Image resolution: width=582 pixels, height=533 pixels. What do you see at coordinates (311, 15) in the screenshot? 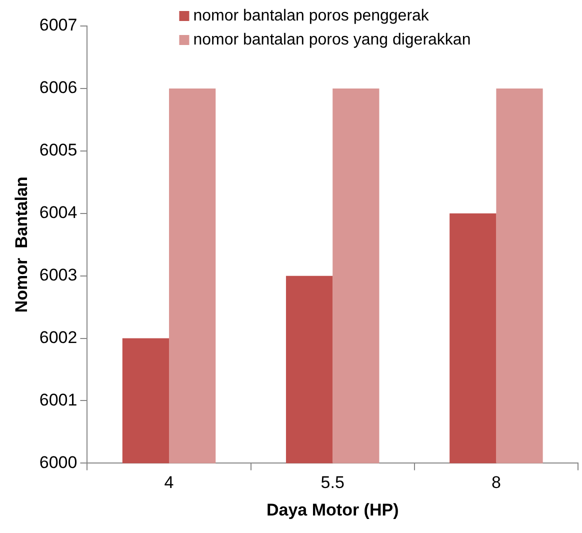
I see `legend-label: nomor bantalan poros penggerak` at bounding box center [311, 15].